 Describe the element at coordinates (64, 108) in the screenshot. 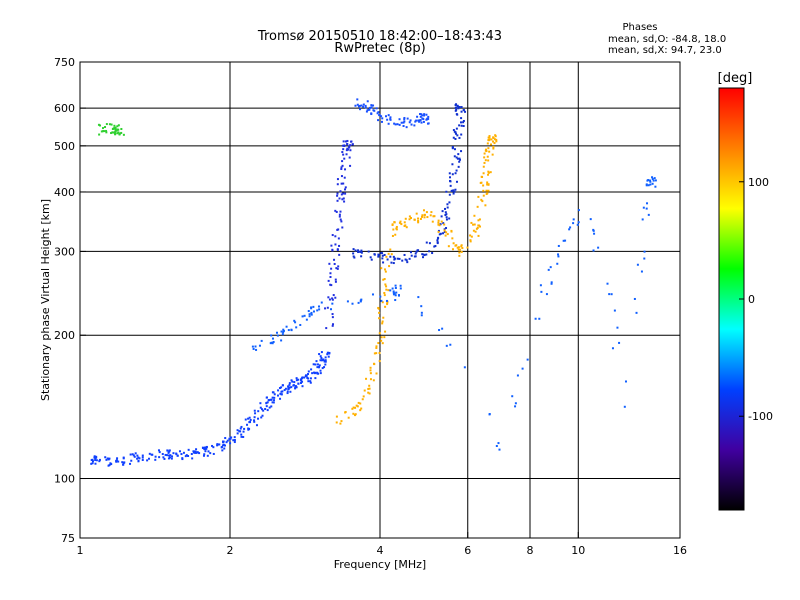

I see `y-tick-label: 600` at that location.